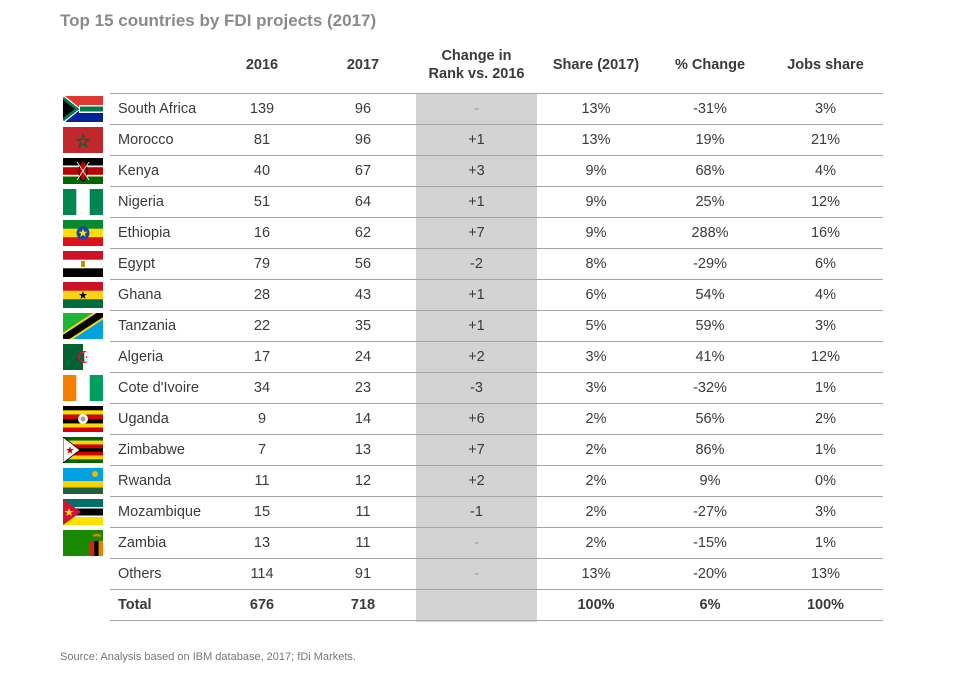 Image resolution: width=955 pixels, height=675 pixels. Describe the element at coordinates (83, 140) in the screenshot. I see `morocco-flag-icon` at that location.